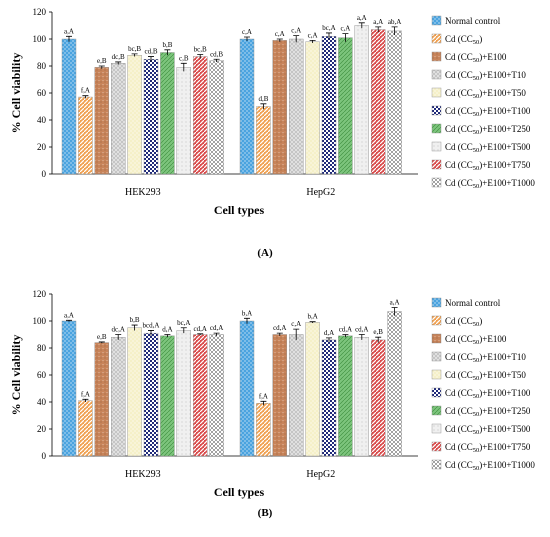  Describe the element at coordinates (320, 474) in the screenshot. I see `category-label: HepG2` at that location.